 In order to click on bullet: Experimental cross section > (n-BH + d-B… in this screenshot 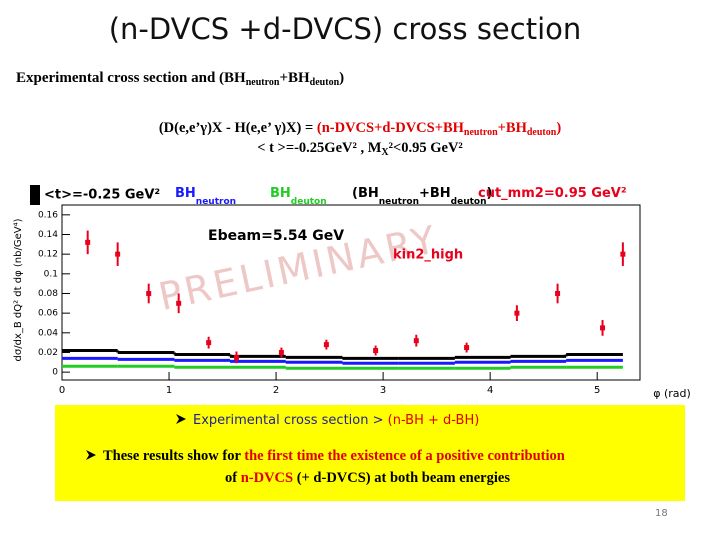, I will do `click(327, 420)`.